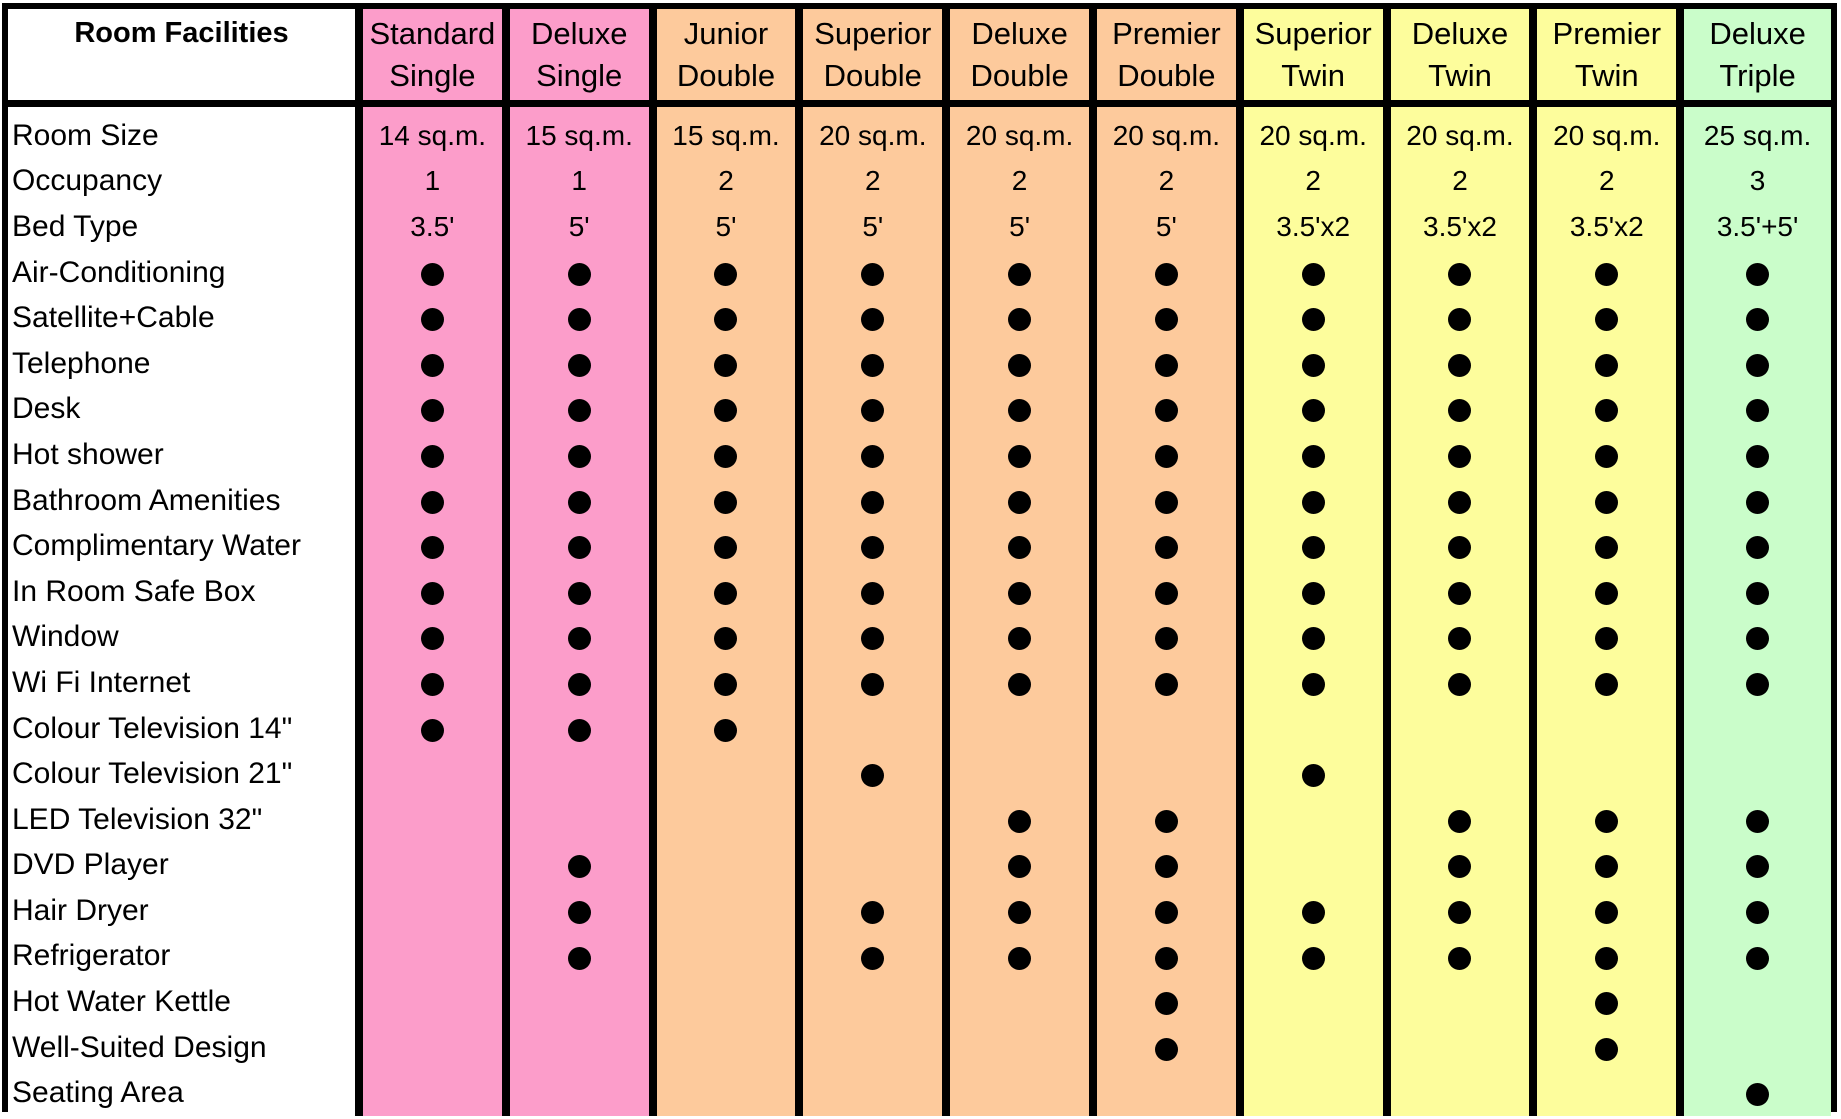 This screenshot has width=1841, height=1119. What do you see at coordinates (730, 58) in the screenshot?
I see `room-type-header: Junior Double` at bounding box center [730, 58].